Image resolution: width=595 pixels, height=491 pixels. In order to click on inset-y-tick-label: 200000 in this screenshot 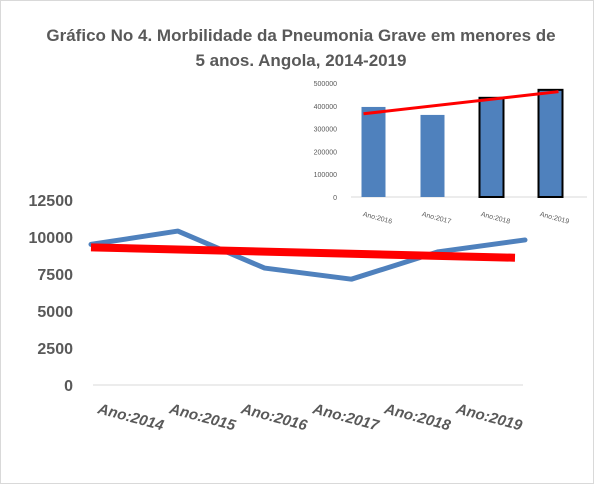, I will do `click(325, 152)`.